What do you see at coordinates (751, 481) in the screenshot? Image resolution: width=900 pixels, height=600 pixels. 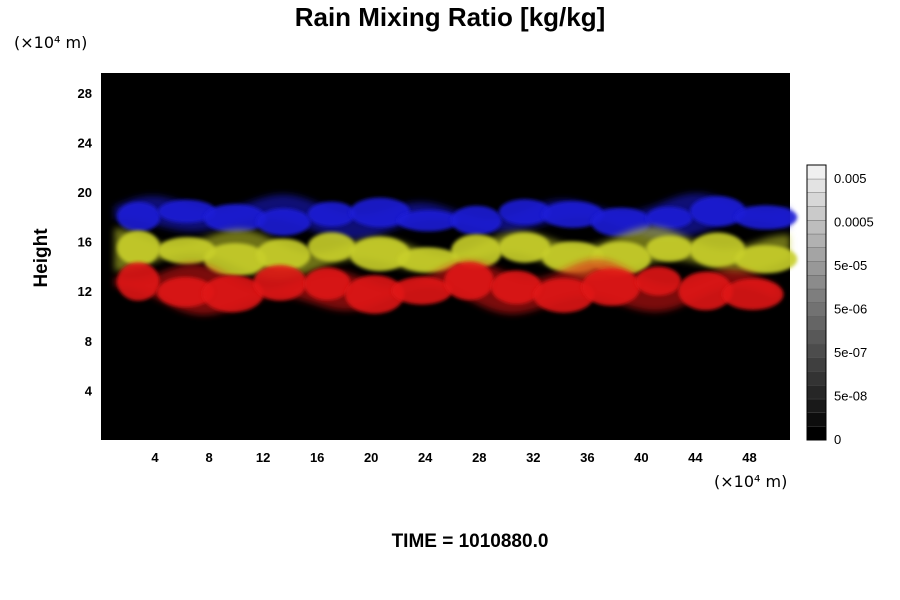 I see `x-axis-unit: (×10⁴ m)` at bounding box center [751, 481].